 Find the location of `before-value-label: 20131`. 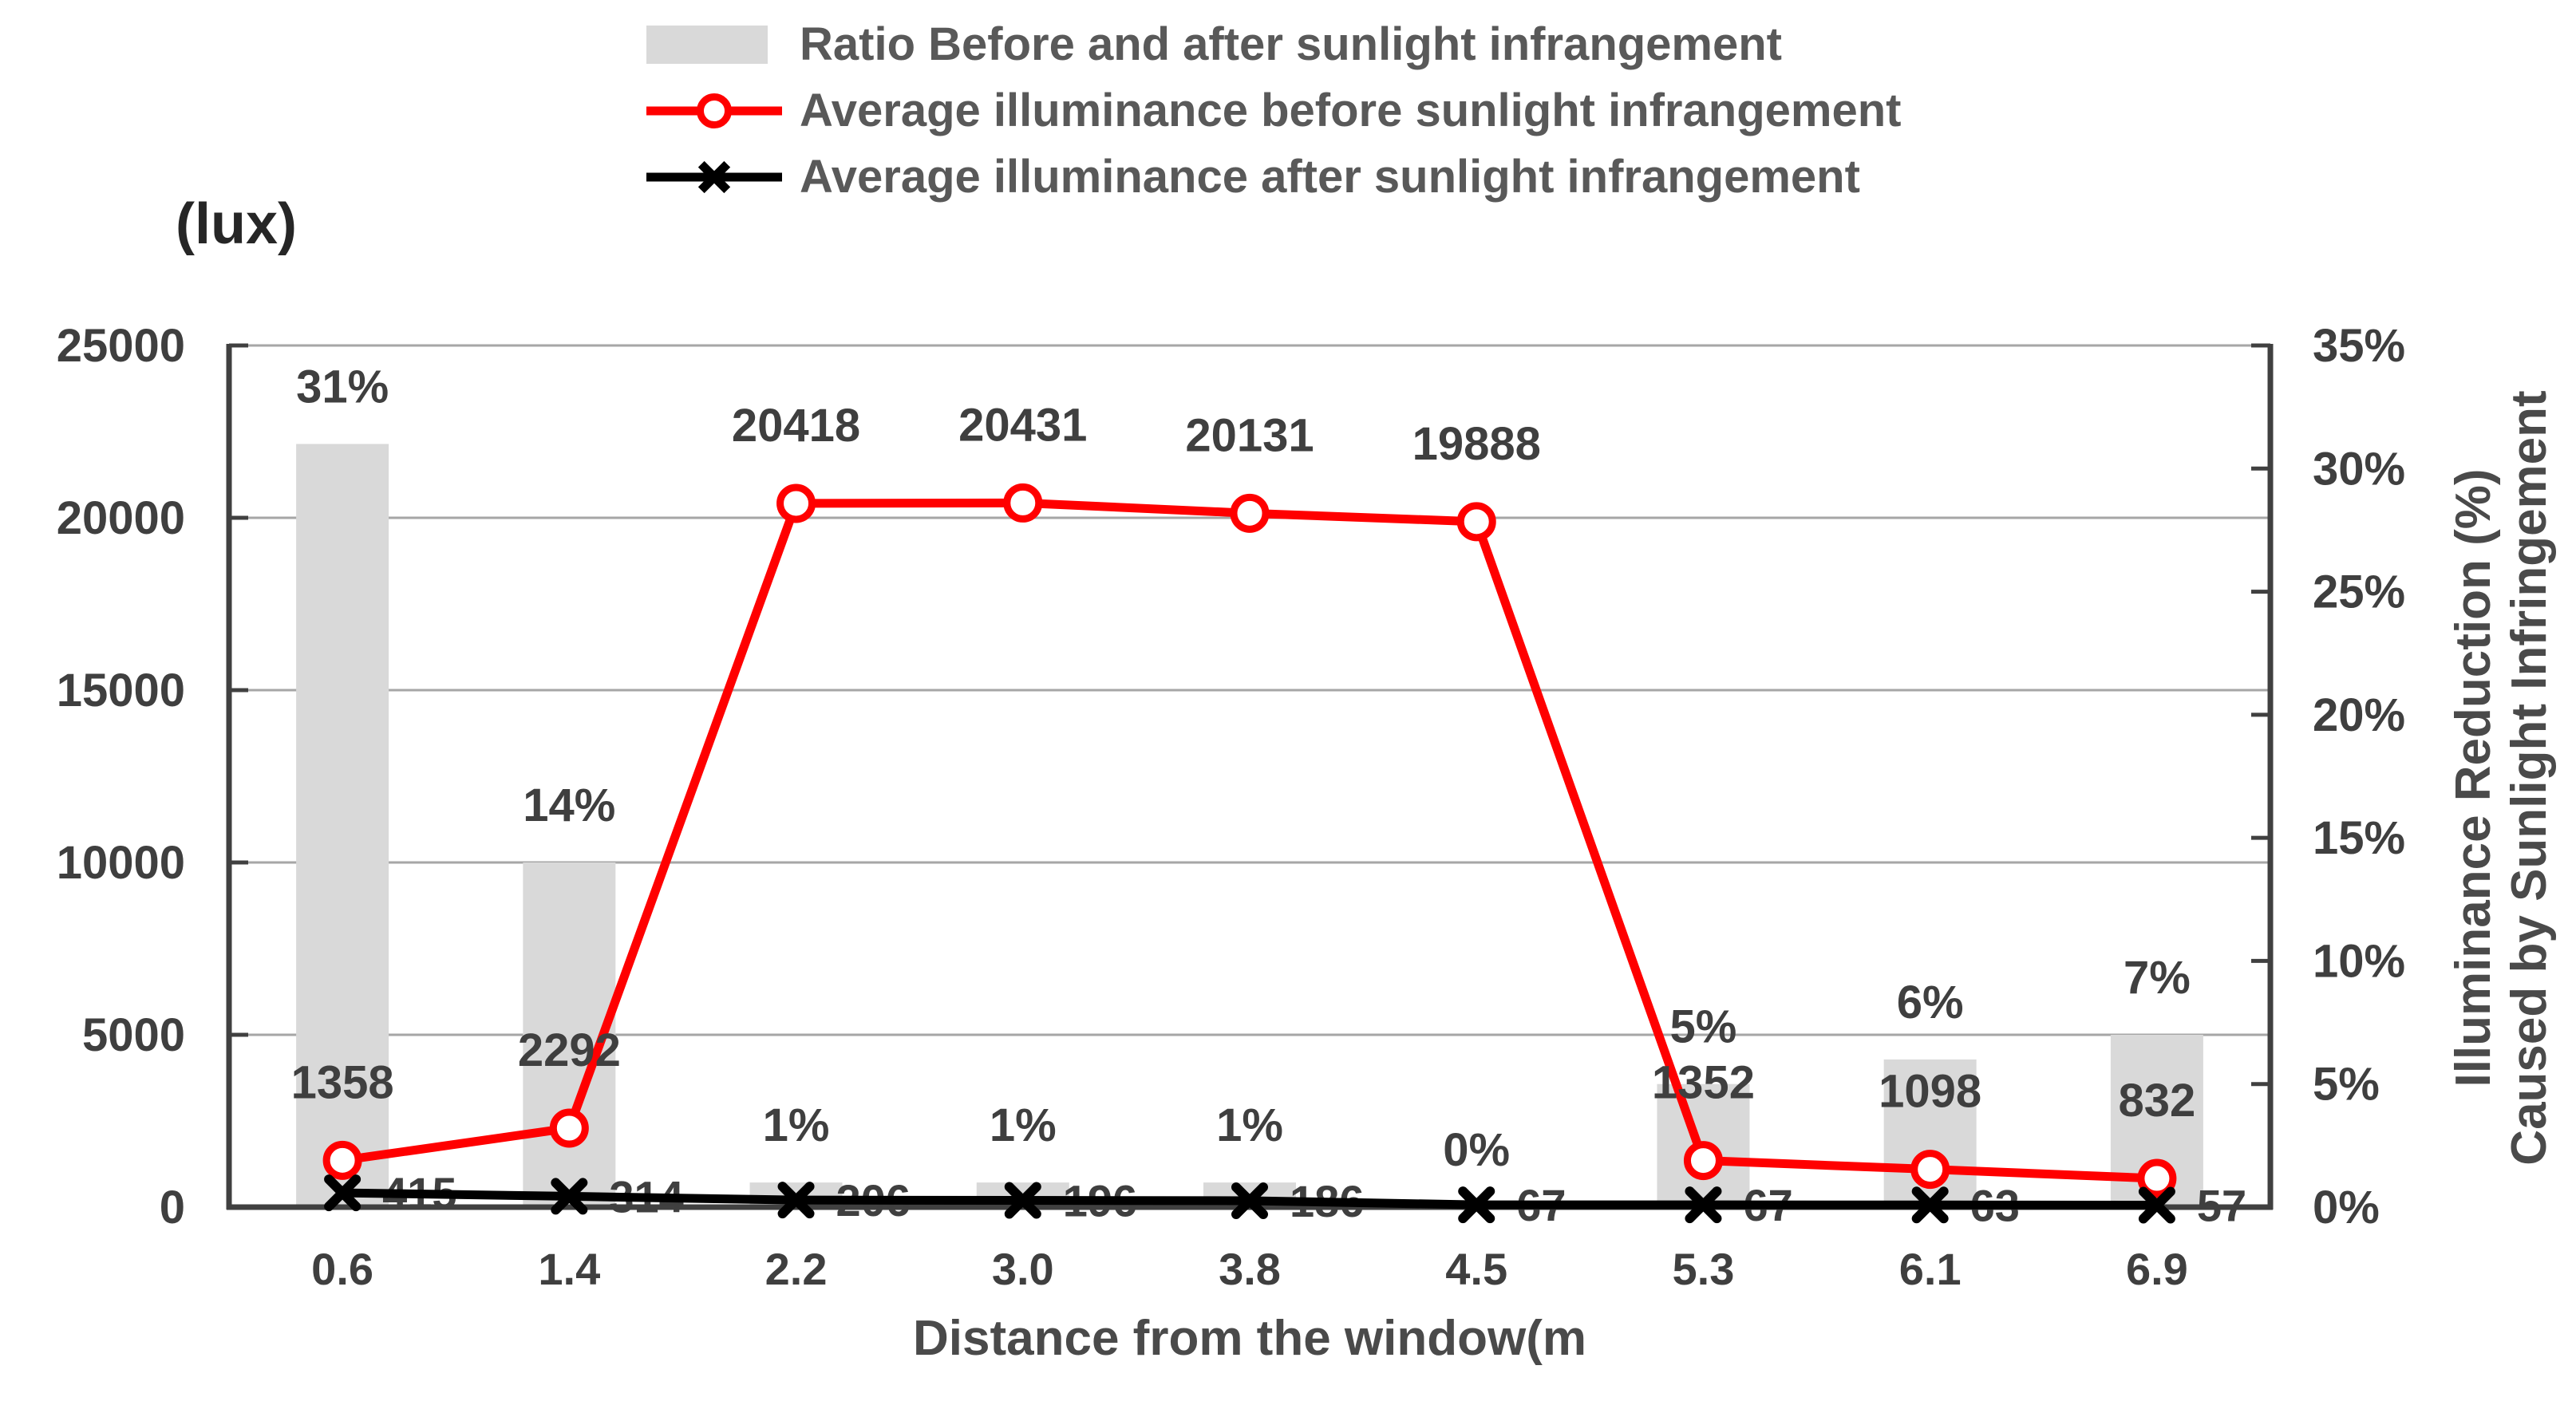

before-value-label: 20131 is located at coordinates (1249, 435).